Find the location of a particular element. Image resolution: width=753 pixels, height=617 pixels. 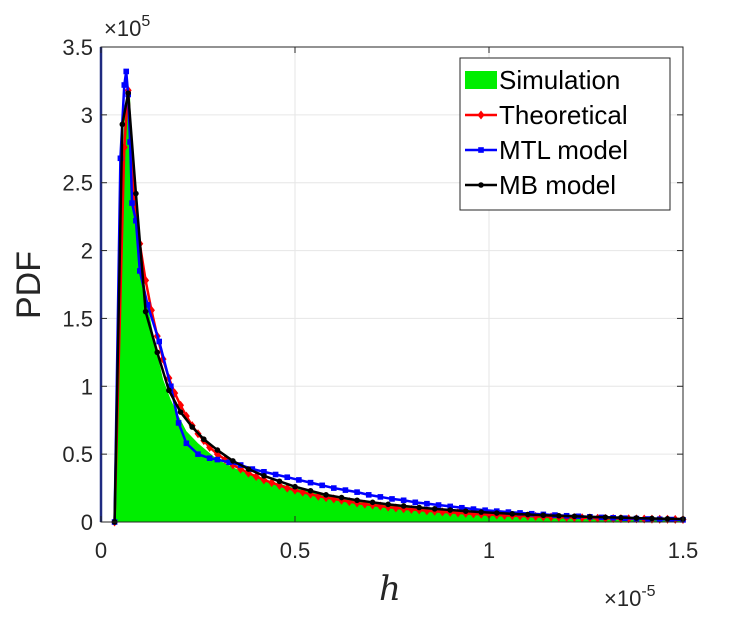

y-tick-label: 3.5 is located at coordinates (77, 47).